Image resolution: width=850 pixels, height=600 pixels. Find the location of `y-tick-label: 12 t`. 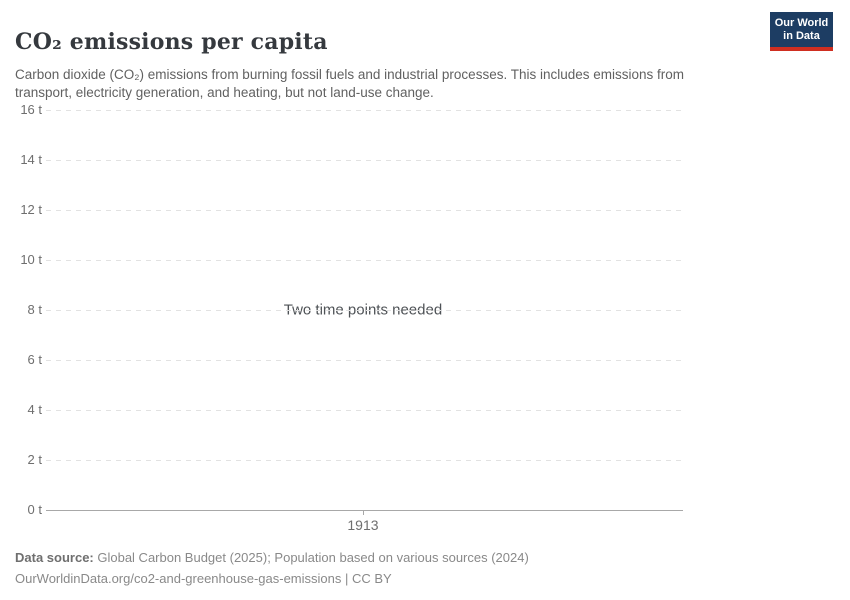

y-tick-label: 12 t is located at coordinates (31, 209).